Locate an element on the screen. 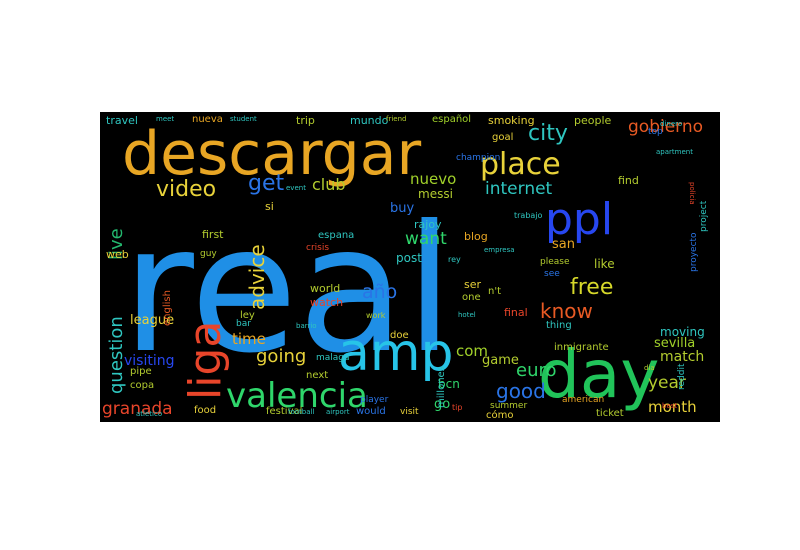 The width and height of the screenshot is (800, 550). cloud-word: good is located at coordinates (521, 391).